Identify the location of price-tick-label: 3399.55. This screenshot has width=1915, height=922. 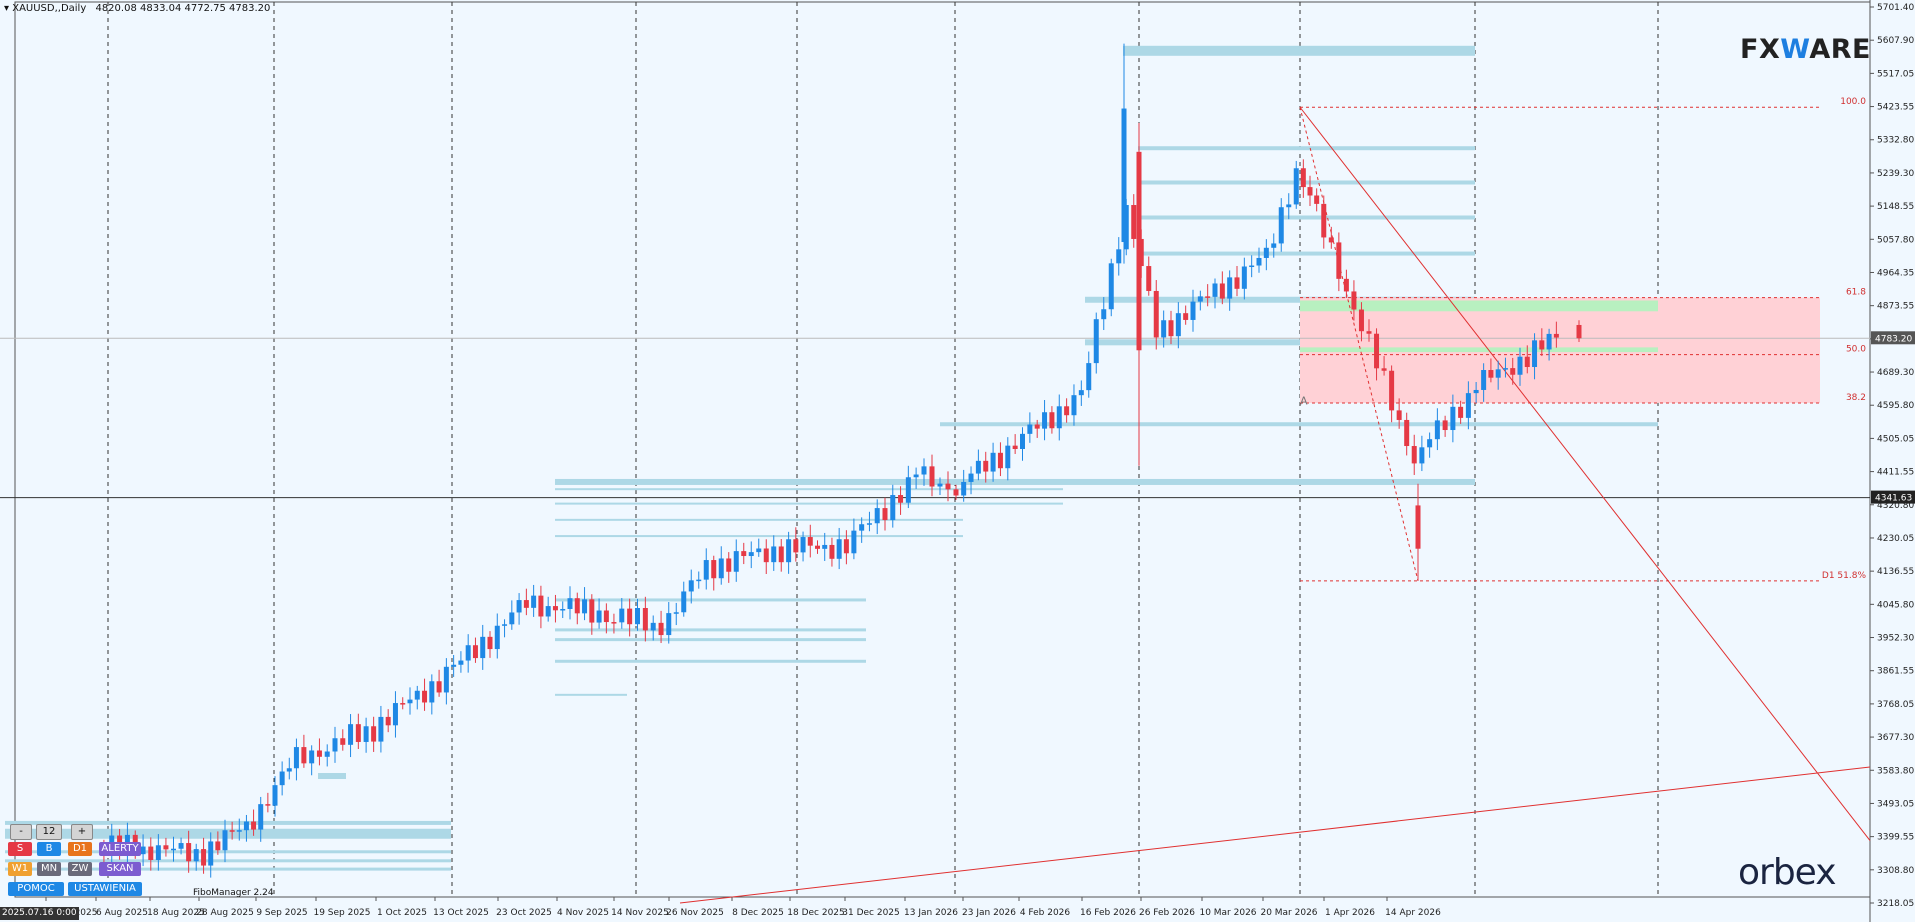
(1895, 838).